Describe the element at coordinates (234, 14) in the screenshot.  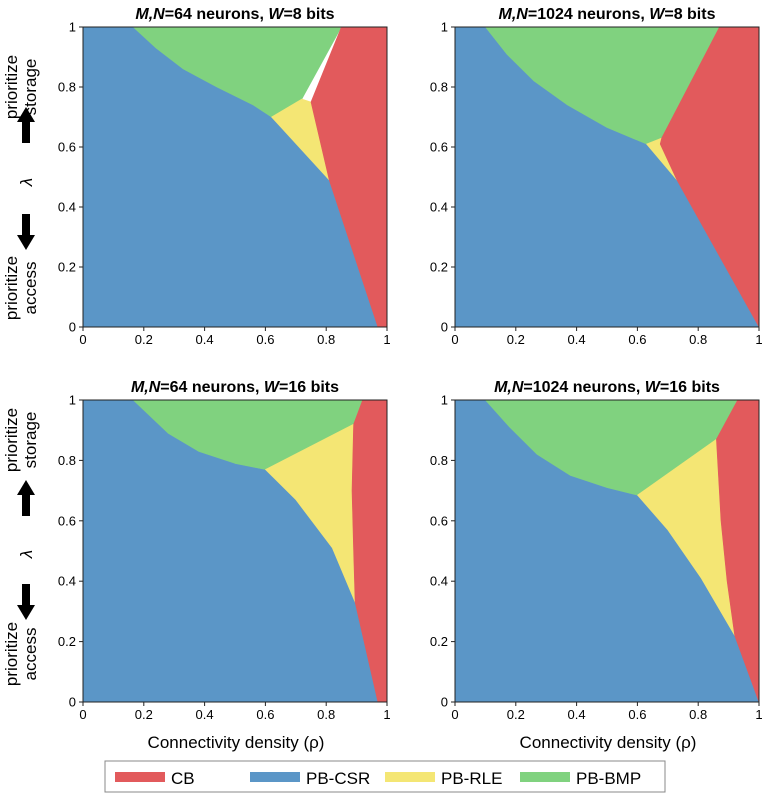
I see `chart-title: M,N=64 neurons, W=8 bits` at that location.